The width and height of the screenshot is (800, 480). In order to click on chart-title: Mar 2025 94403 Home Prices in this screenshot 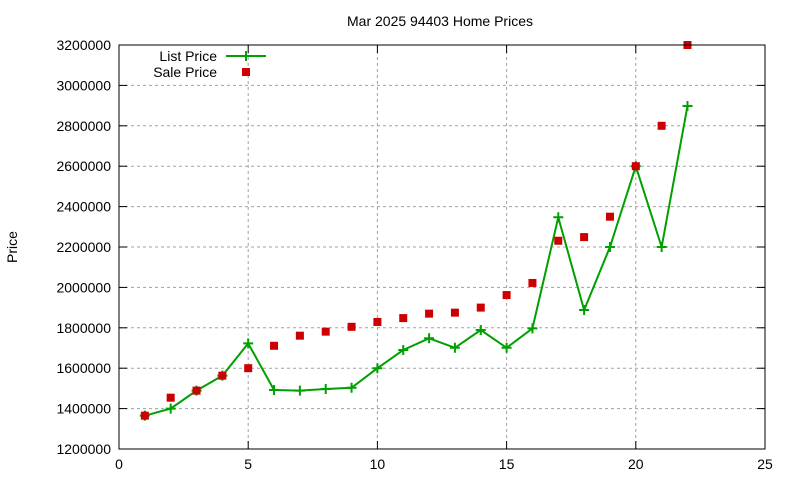, I will do `click(440, 21)`.